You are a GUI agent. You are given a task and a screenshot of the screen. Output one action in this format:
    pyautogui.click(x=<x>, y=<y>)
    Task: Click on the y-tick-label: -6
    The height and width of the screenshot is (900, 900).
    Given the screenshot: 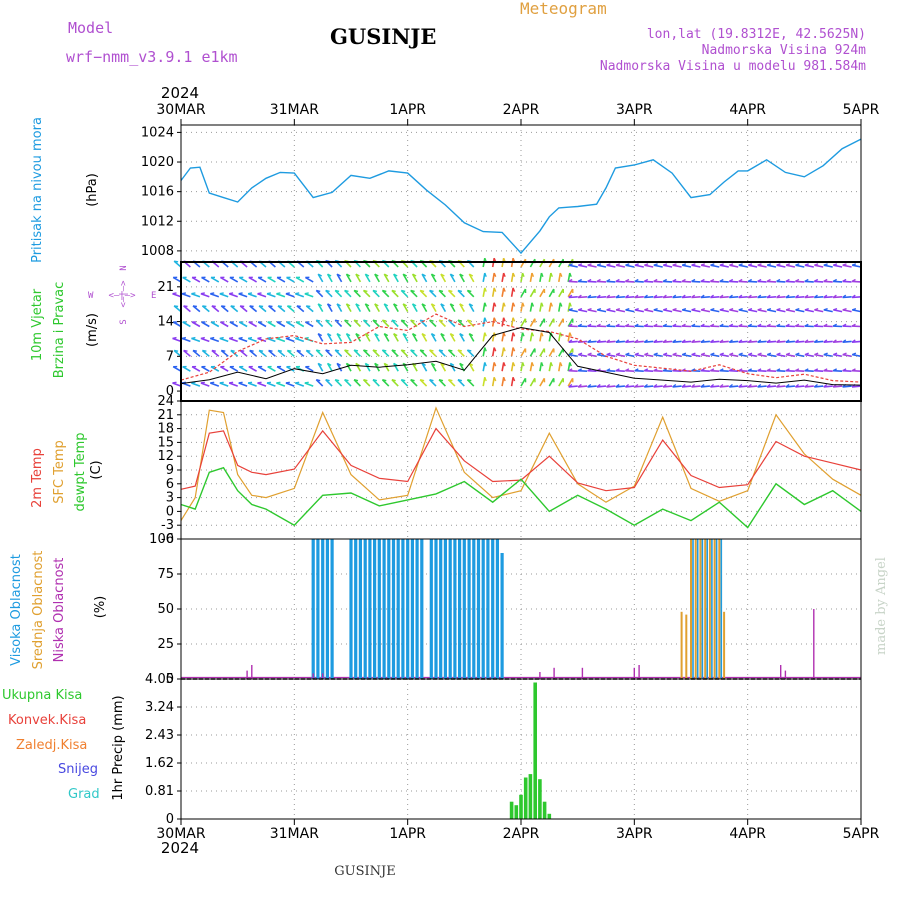 What is the action you would take?
    pyautogui.click(x=167, y=539)
    